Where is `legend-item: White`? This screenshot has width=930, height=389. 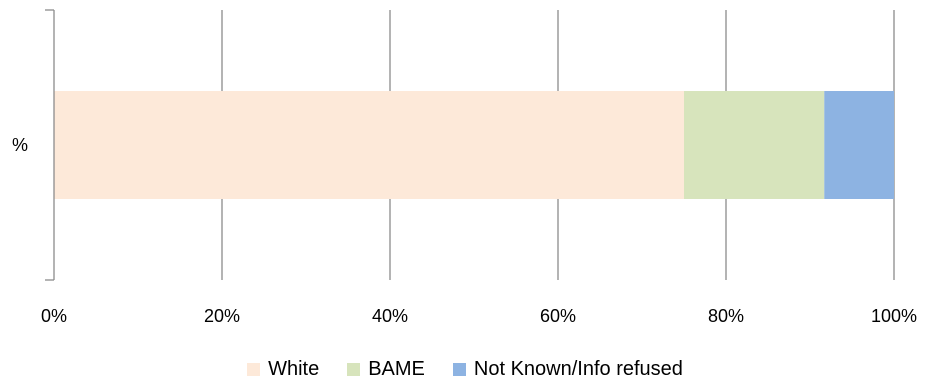 legend-item: White is located at coordinates (283, 369).